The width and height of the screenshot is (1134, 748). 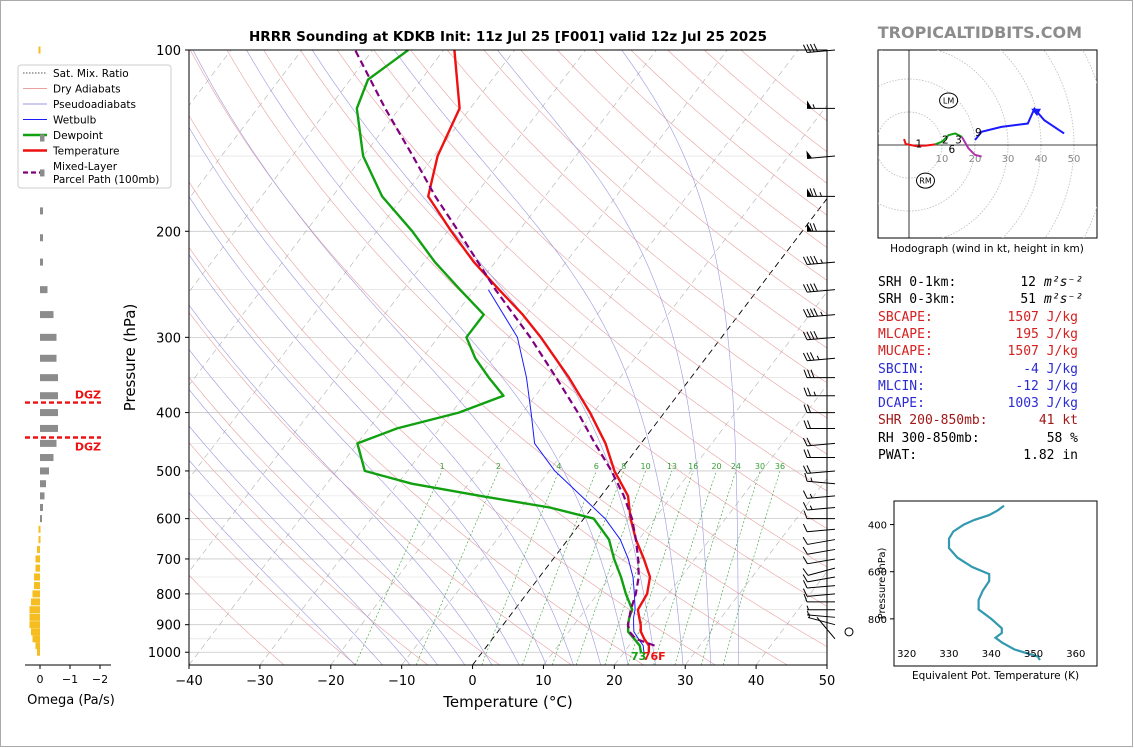 I want to click on barb-pennant, so click(x=809, y=192).